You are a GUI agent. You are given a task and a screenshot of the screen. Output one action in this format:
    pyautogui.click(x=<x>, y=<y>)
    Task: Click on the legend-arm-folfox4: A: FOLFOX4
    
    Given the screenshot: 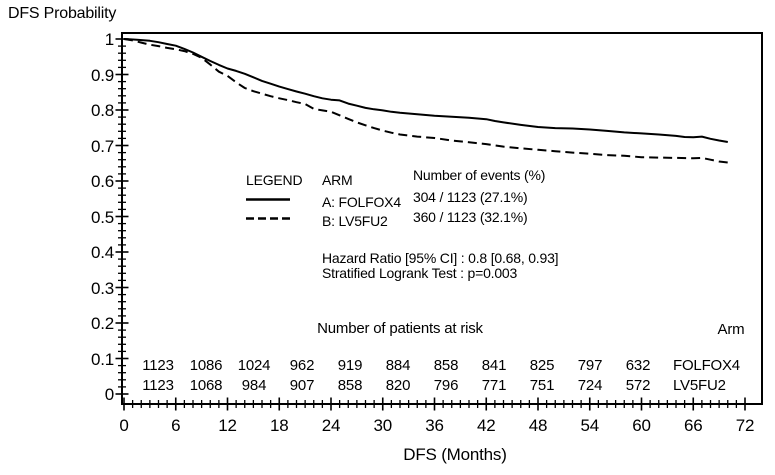 What is the action you would take?
    pyautogui.click(x=361, y=202)
    